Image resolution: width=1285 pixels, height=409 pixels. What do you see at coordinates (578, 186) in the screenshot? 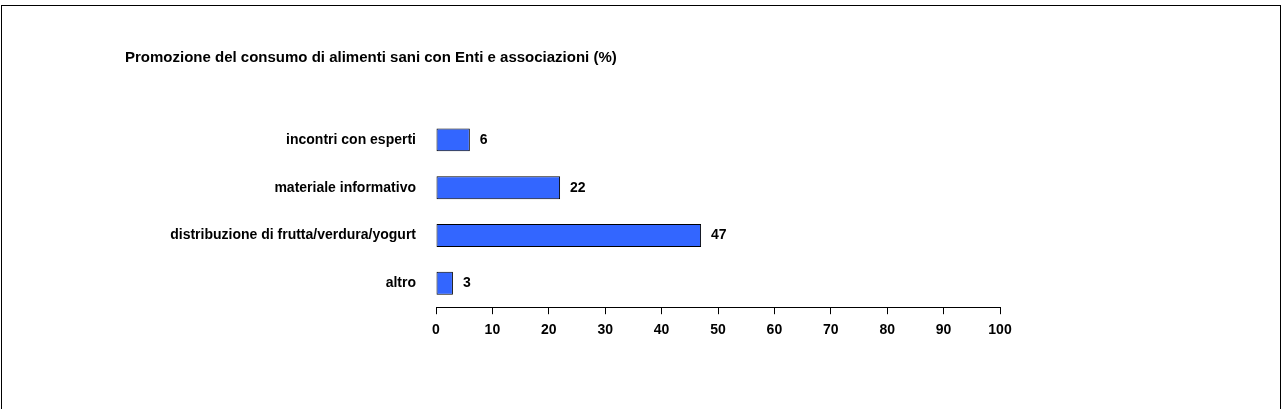
I see `data-label: 22` at bounding box center [578, 186].